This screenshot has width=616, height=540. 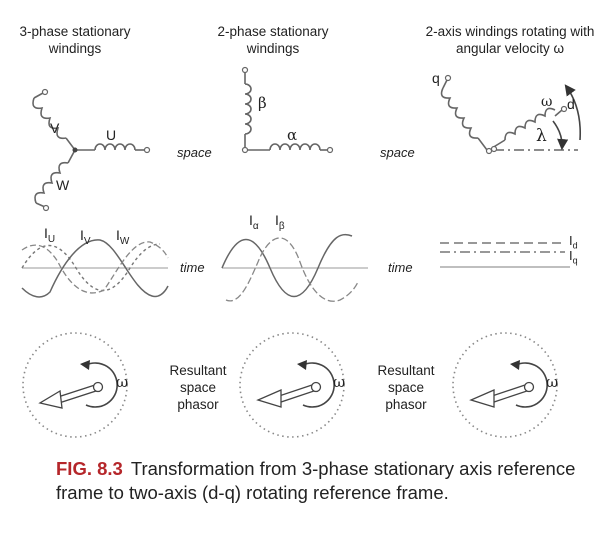 What do you see at coordinates (292, 135) in the screenshot?
I see `label-alpha: α` at bounding box center [292, 135].